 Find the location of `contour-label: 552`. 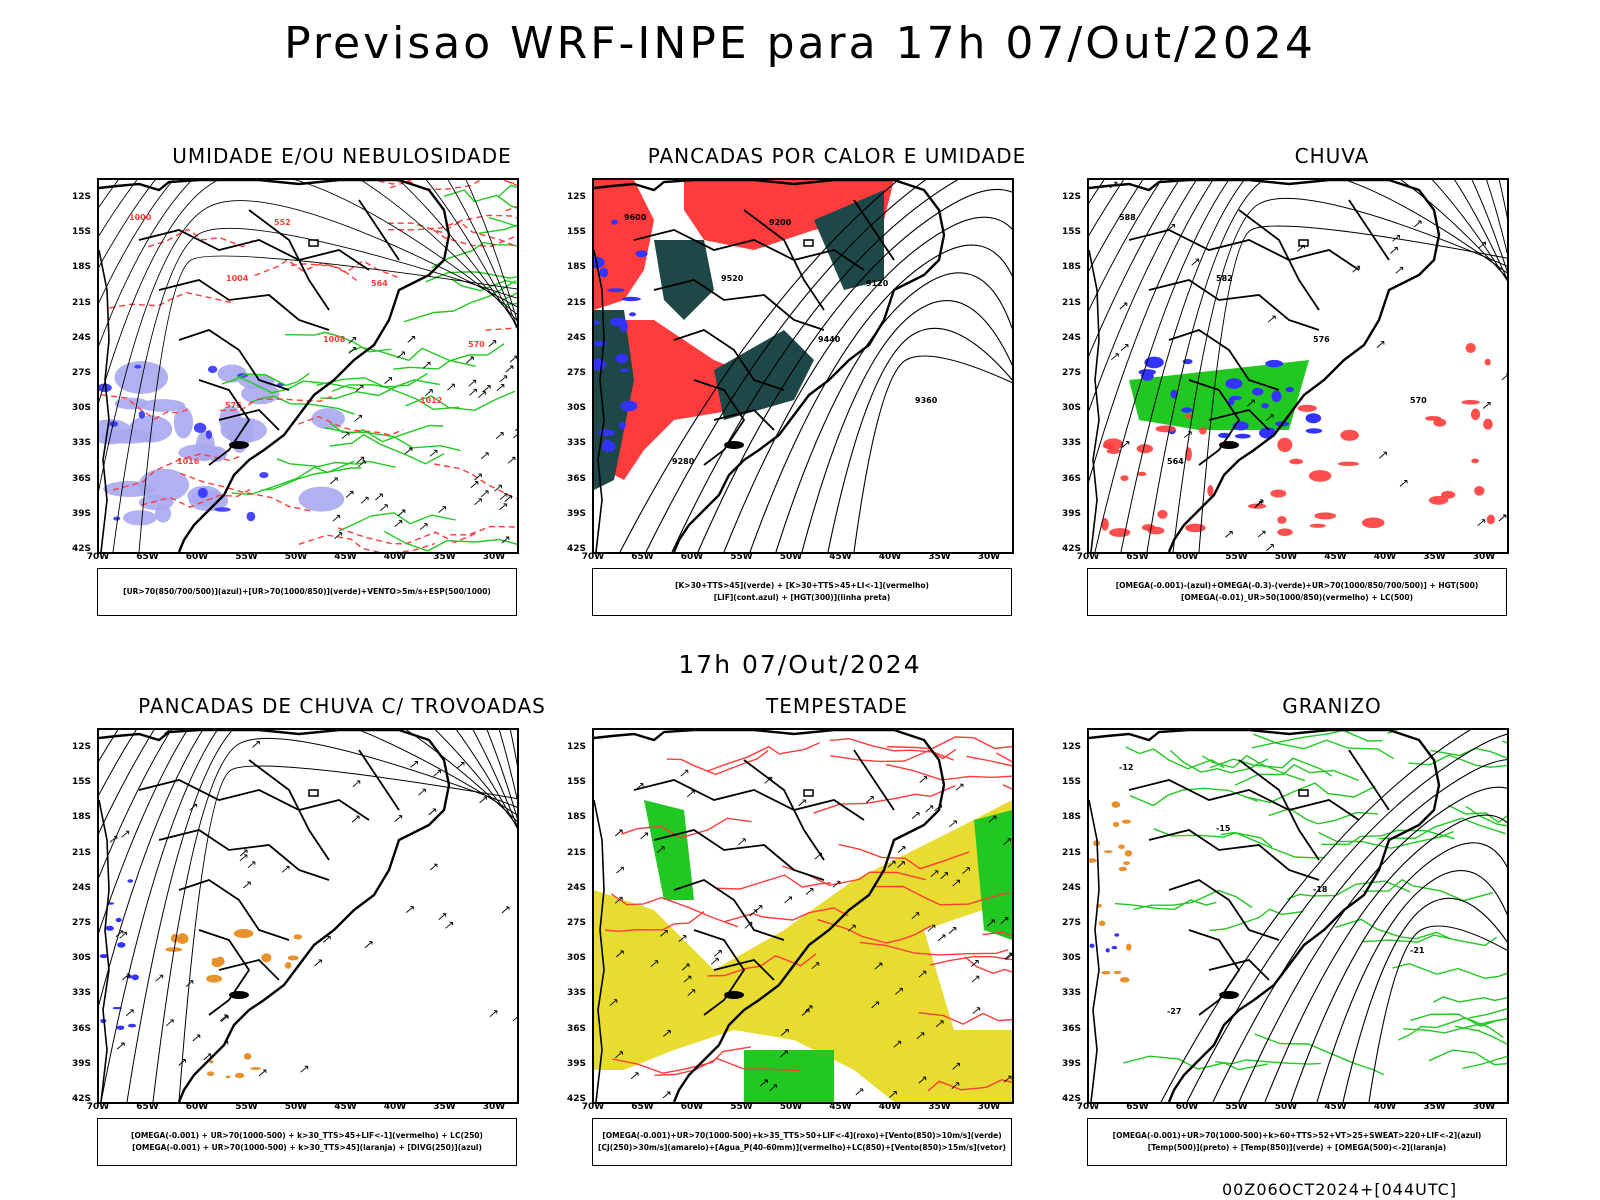

contour-label: 552 is located at coordinates (282, 222).